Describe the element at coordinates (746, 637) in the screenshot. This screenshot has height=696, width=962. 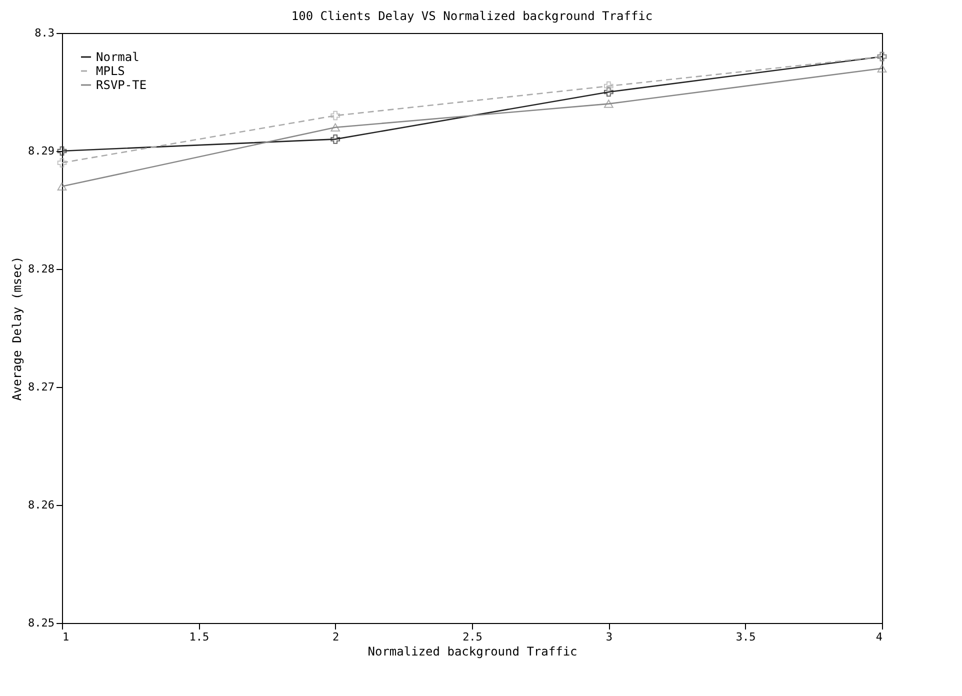
I see `x-tick-label: 3.5` at that location.